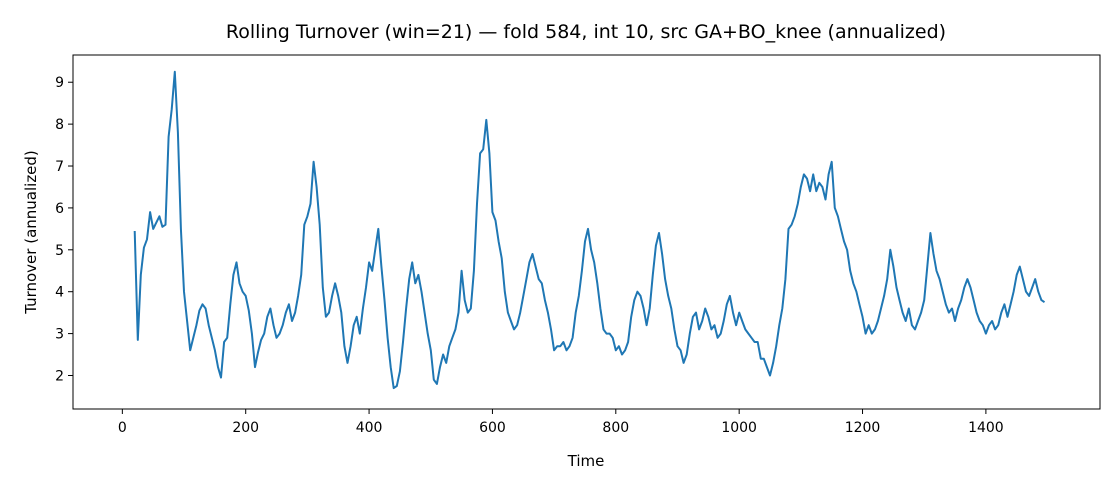 The width and height of the screenshot is (1120, 494). I want to click on y-tick-label: 2, so click(59, 376).